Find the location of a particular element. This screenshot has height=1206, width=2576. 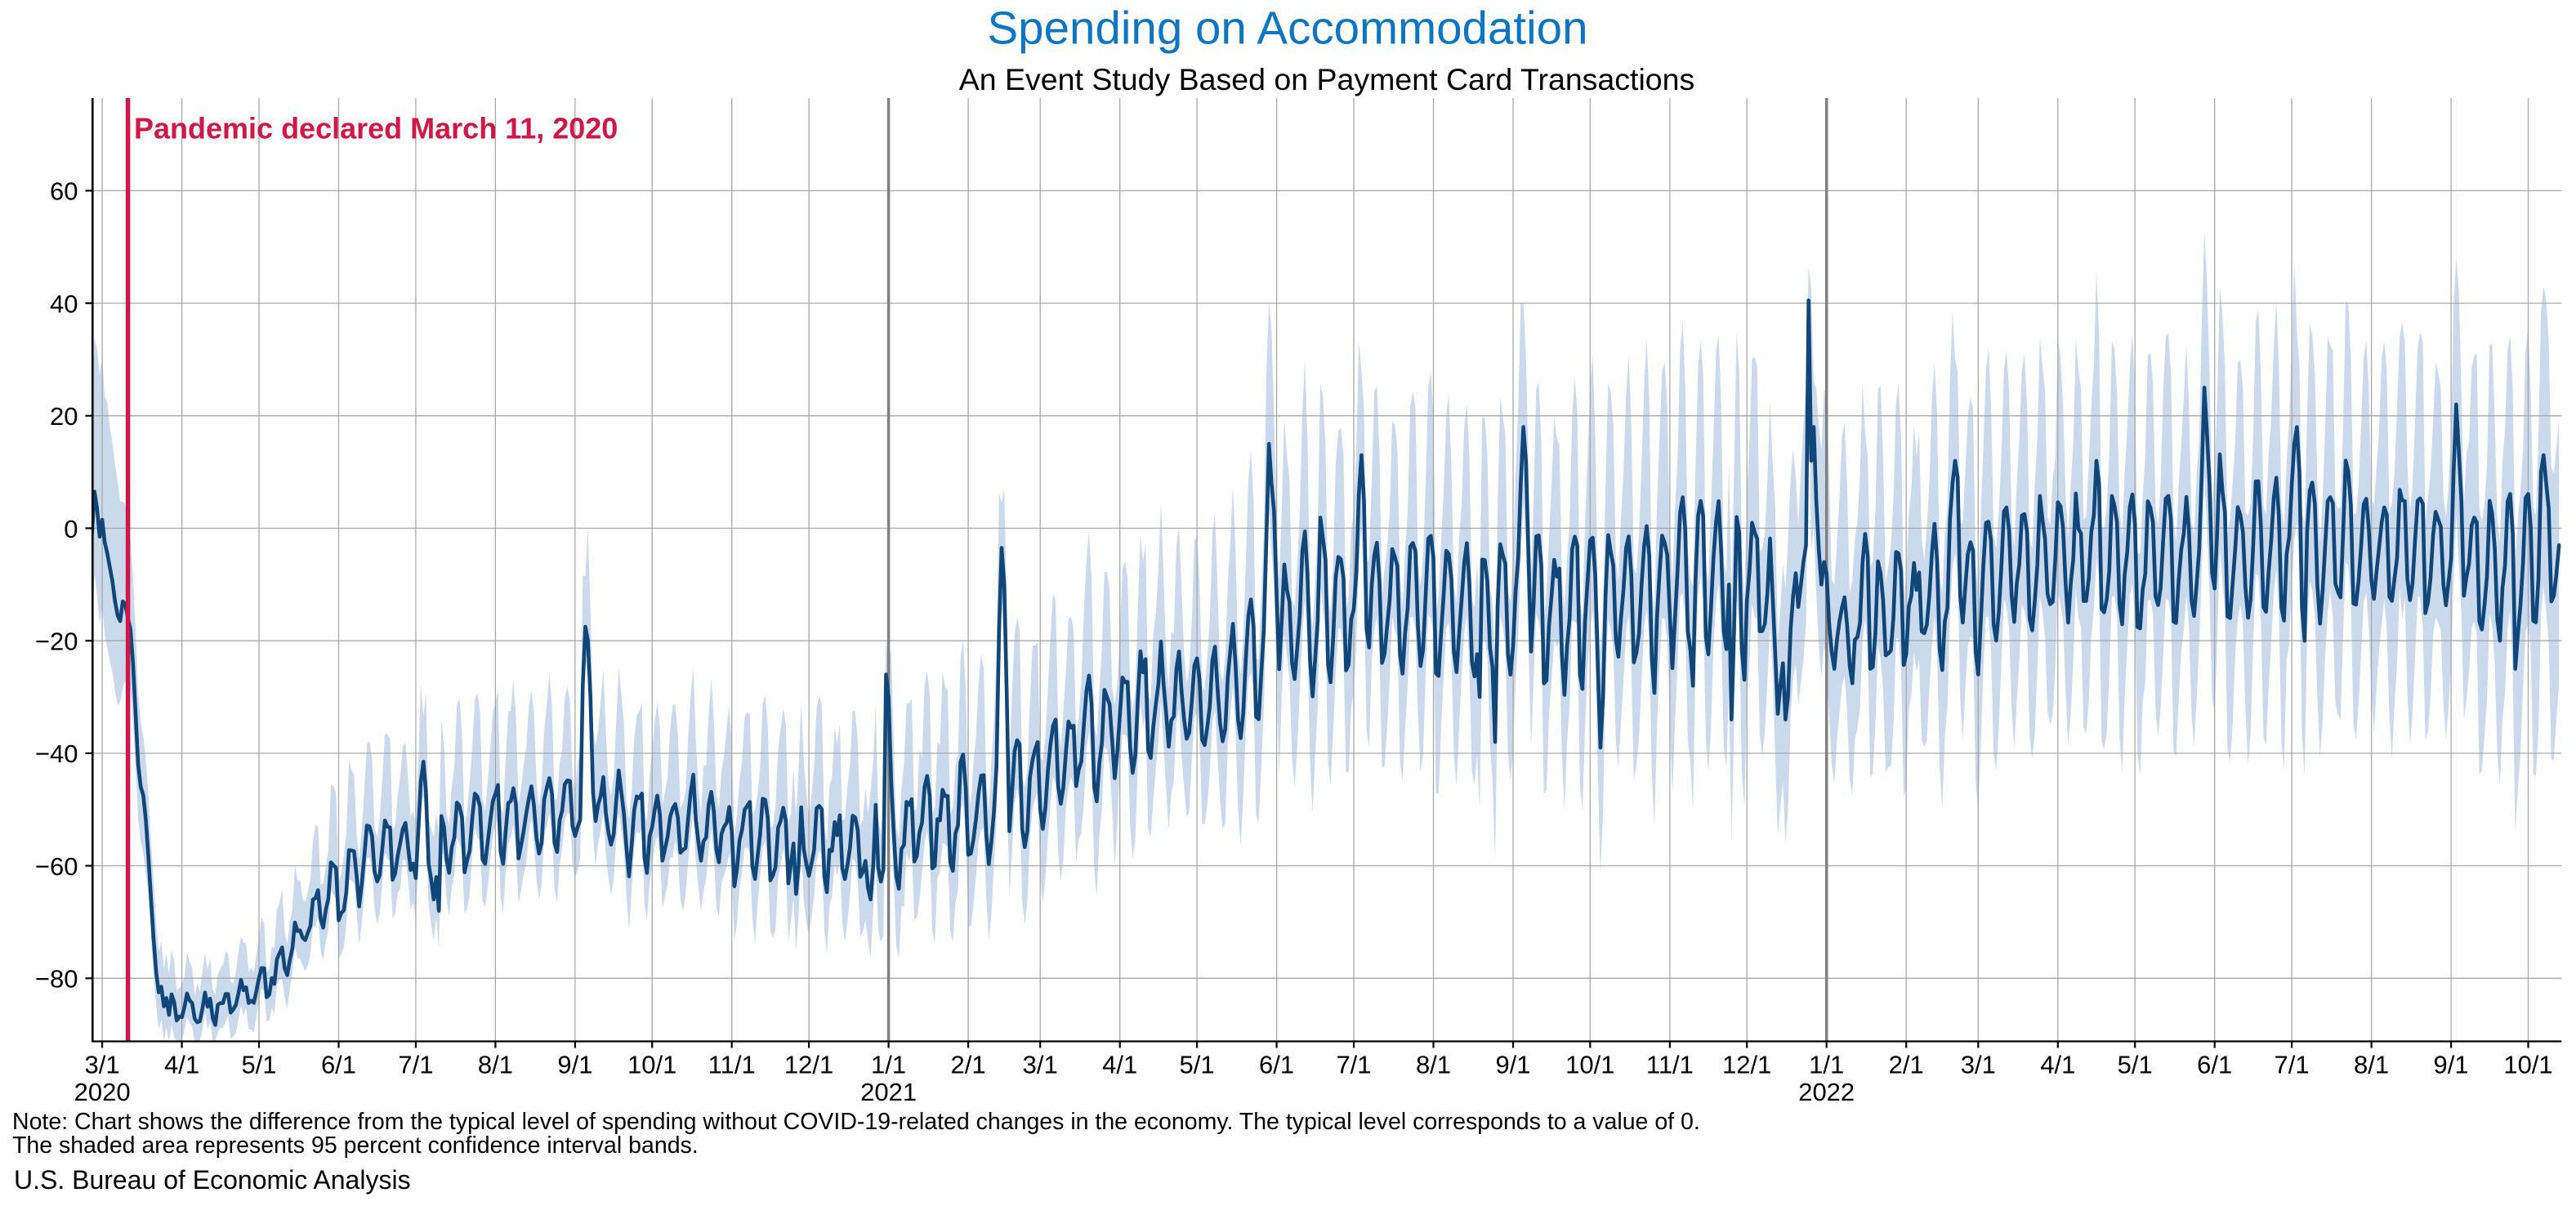

svg-text: 40 is located at coordinates (64, 303).